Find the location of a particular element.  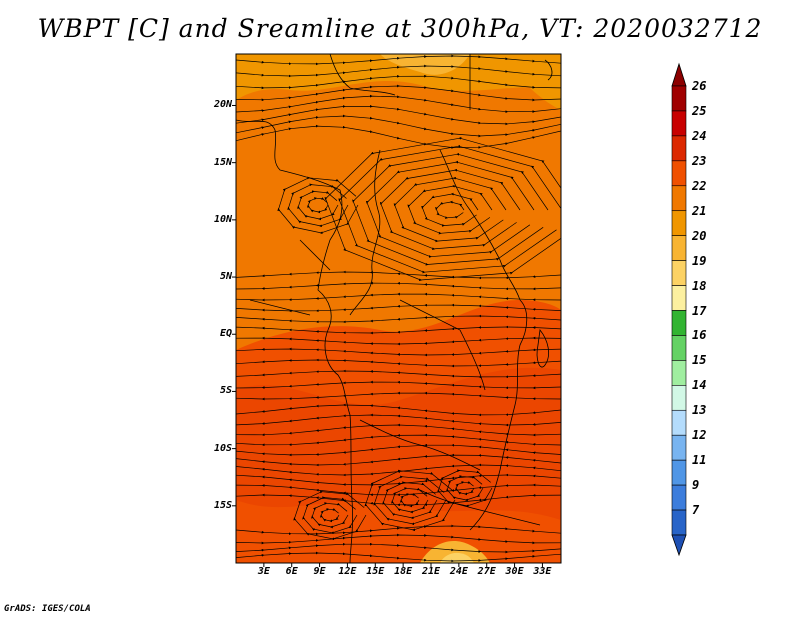

credit-text: GrADS: IGES/COLA is located at coordinates (47, 609).